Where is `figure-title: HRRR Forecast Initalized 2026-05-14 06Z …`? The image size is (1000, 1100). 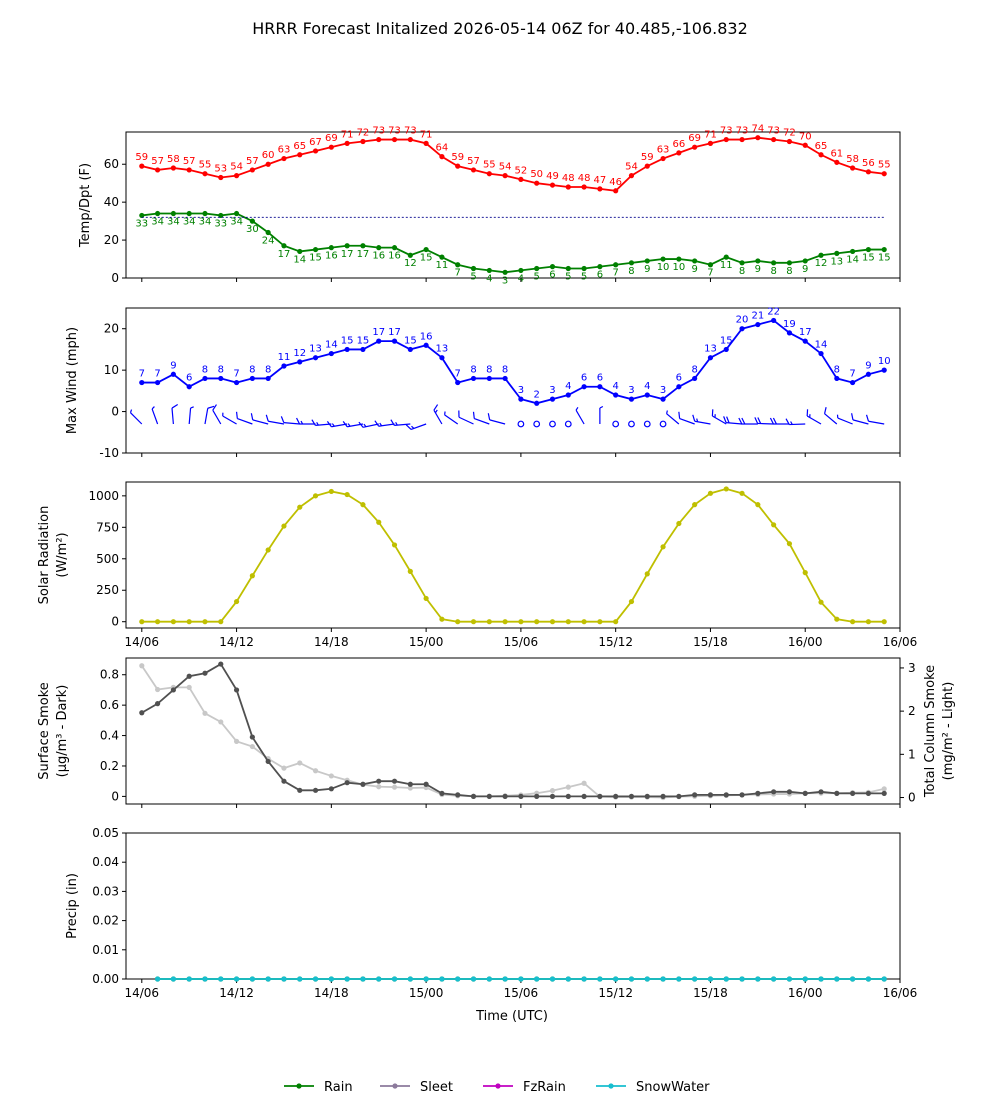
figure-title: HRRR Forecast Initalized 2026-05-14 06Z … is located at coordinates (500, 28).